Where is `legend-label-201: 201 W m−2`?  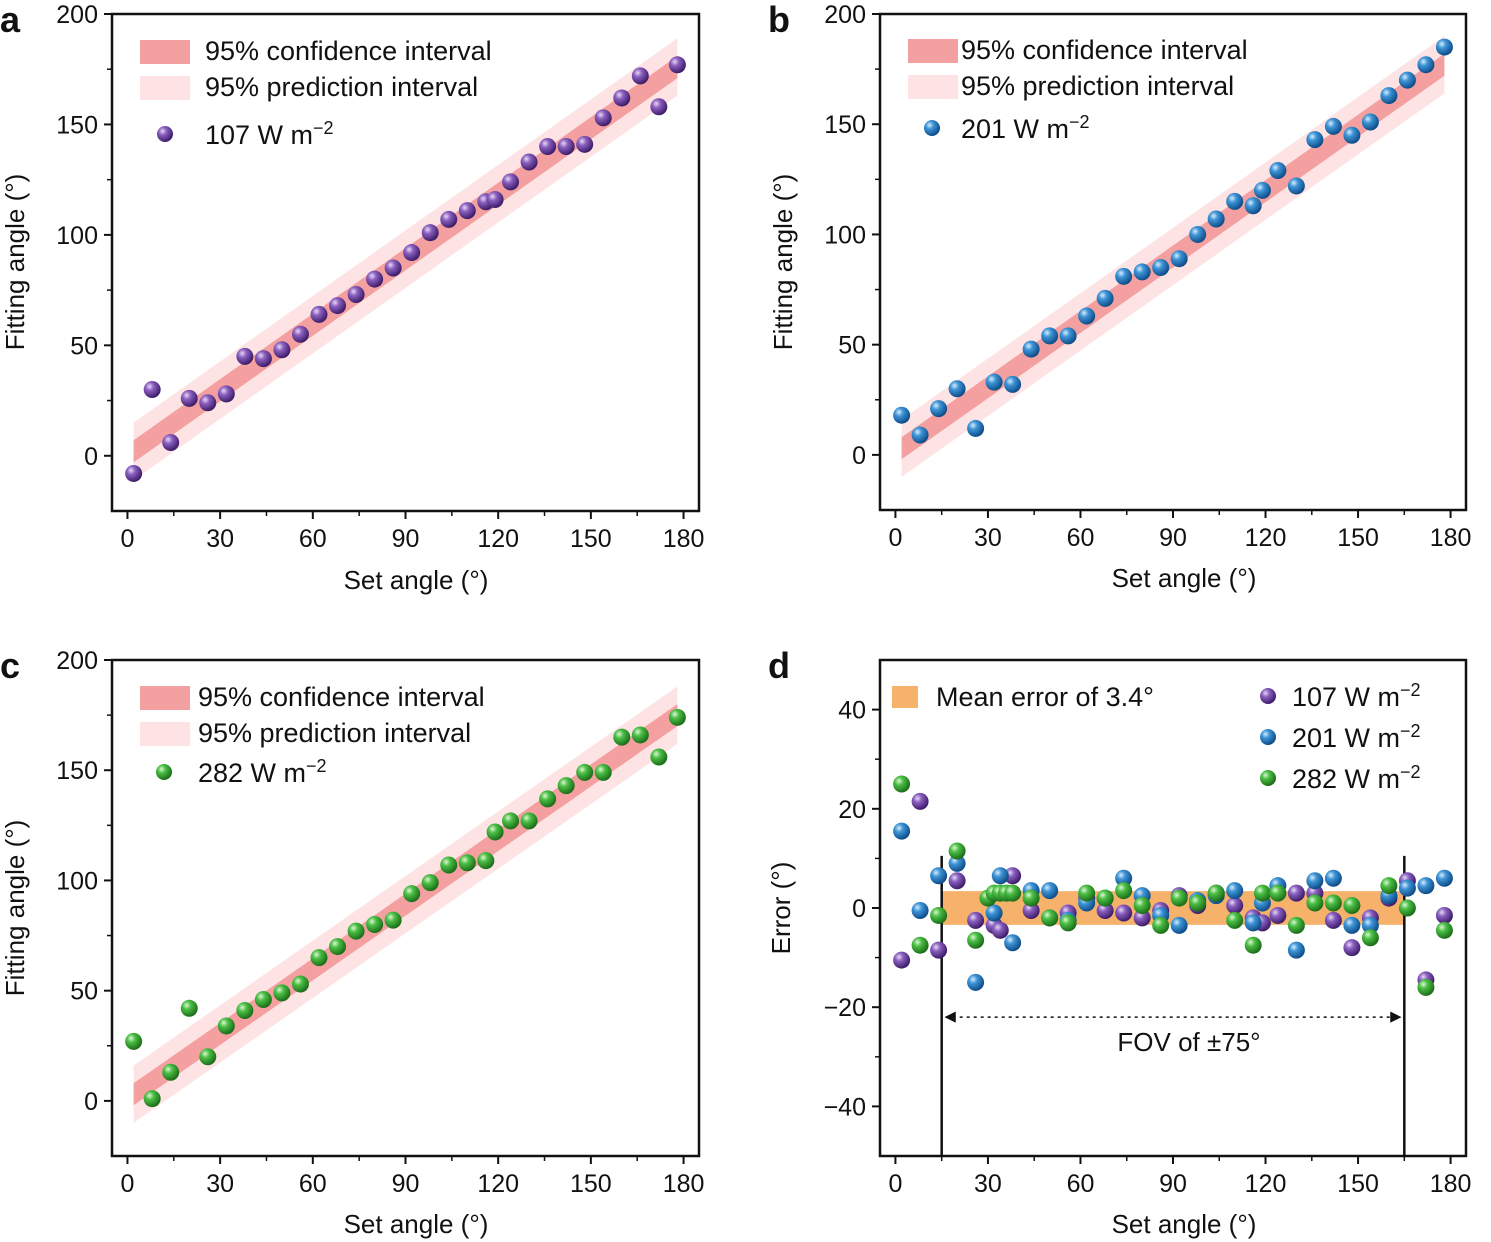
legend-label-201: 201 W m−2 is located at coordinates (1356, 737).